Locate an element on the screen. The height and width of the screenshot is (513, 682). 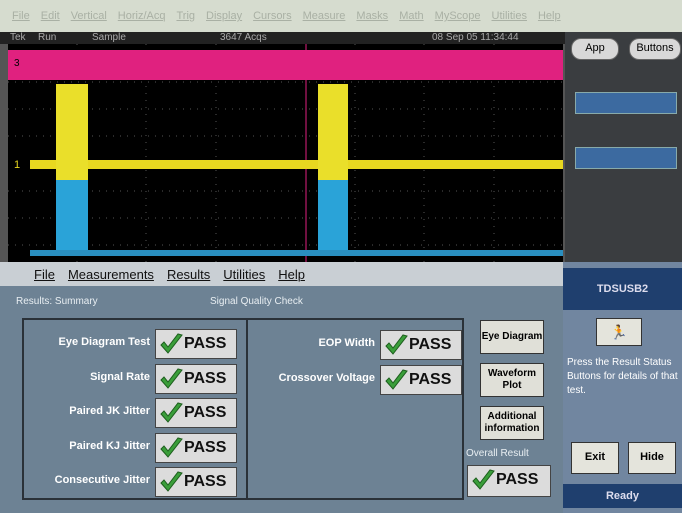
acq-count: 3647 Acqs is located at coordinates (243, 37).